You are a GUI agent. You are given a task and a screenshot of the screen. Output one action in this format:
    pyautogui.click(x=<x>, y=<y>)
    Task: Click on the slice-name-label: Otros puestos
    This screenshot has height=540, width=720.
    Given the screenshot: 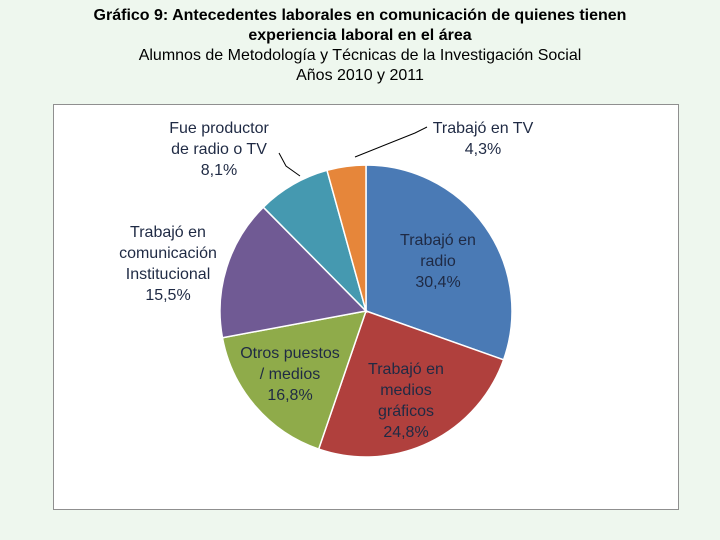 What is the action you would take?
    pyautogui.click(x=290, y=353)
    